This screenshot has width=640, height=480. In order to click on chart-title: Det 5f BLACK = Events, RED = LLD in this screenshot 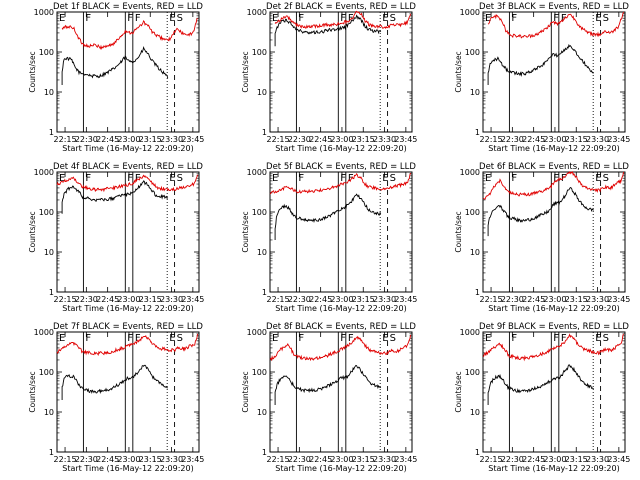, I will do `click(341, 167)`.